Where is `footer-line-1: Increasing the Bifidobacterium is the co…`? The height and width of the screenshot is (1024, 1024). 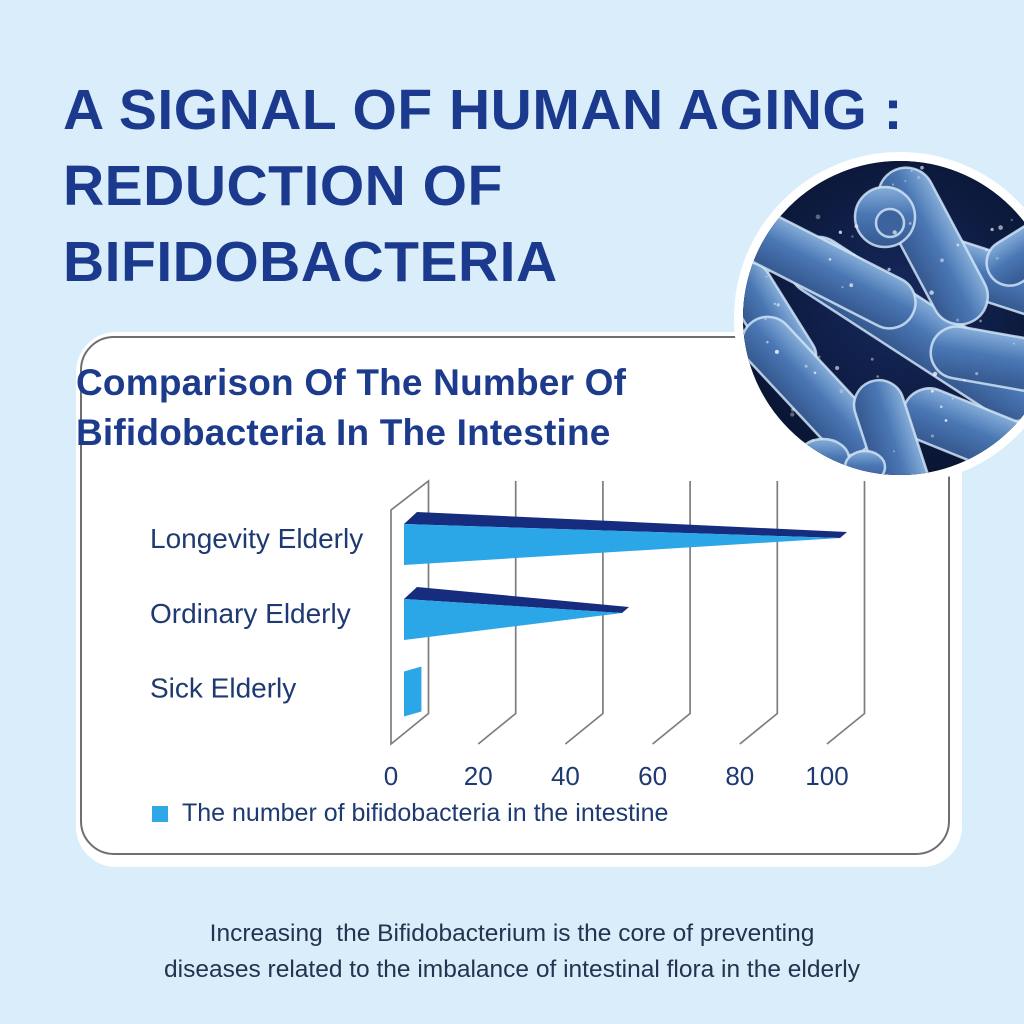 footer-line-1: Increasing the Bifidobacterium is the co… is located at coordinates (512, 933).